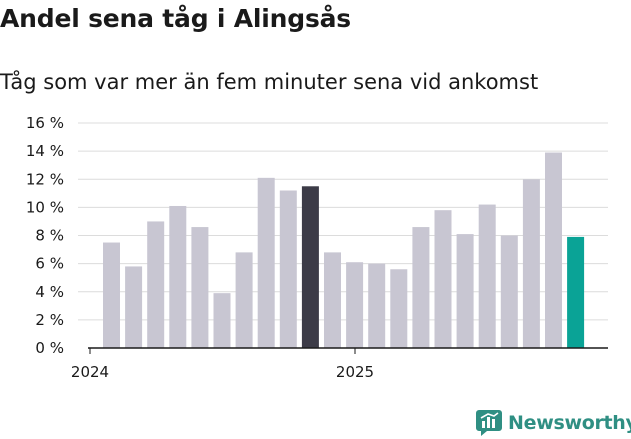 This screenshot has width=631, height=439. I want to click on brand-name: Newsworthy, so click(569, 423).